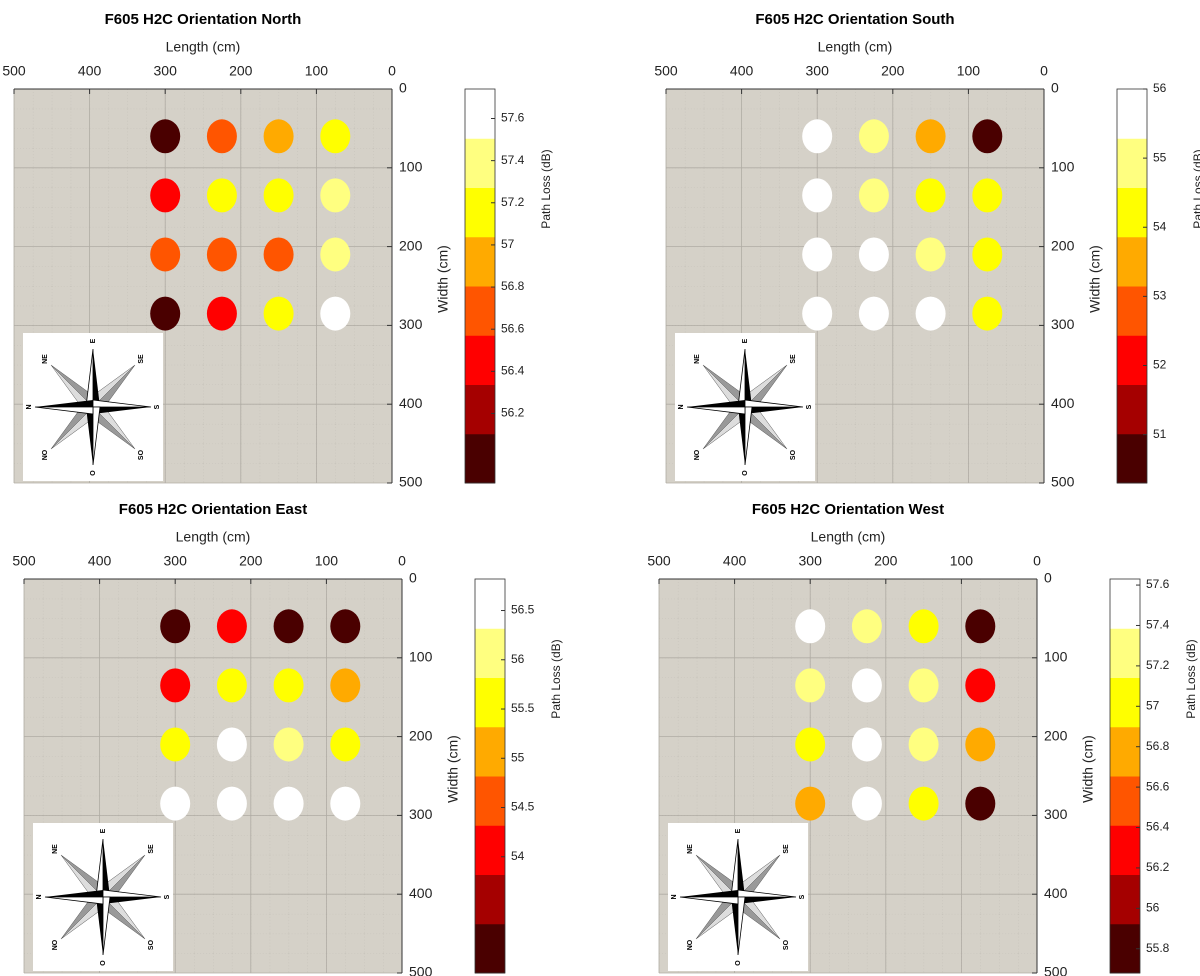 This screenshot has height=976, width=1200. Describe the element at coordinates (1160, 365) in the screenshot. I see `colorbar-tick-label: 52` at that location.